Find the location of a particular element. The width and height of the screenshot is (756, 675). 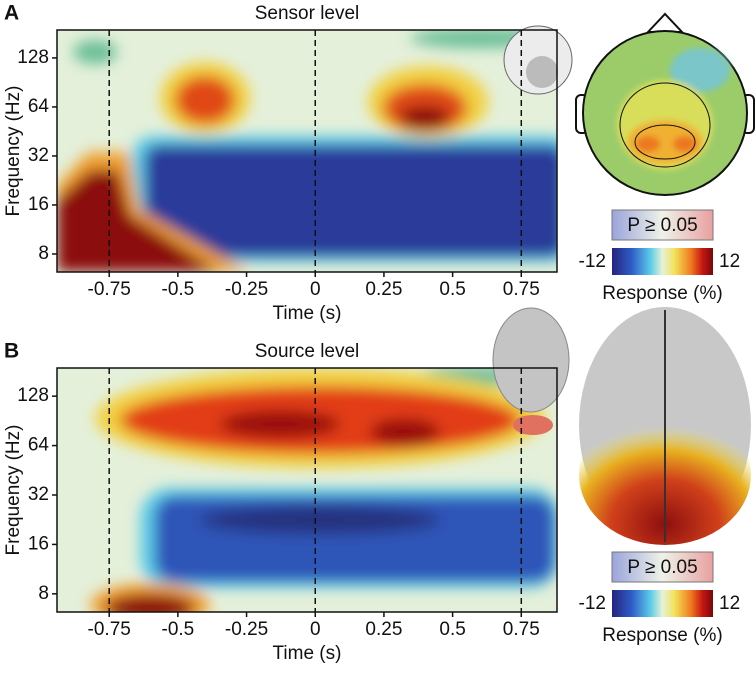

chart-title: Source level is located at coordinates (307, 351).